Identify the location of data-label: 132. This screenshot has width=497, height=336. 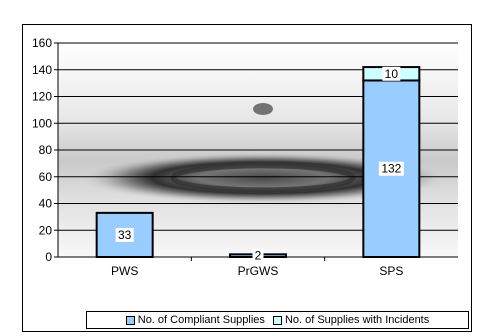
(391, 169).